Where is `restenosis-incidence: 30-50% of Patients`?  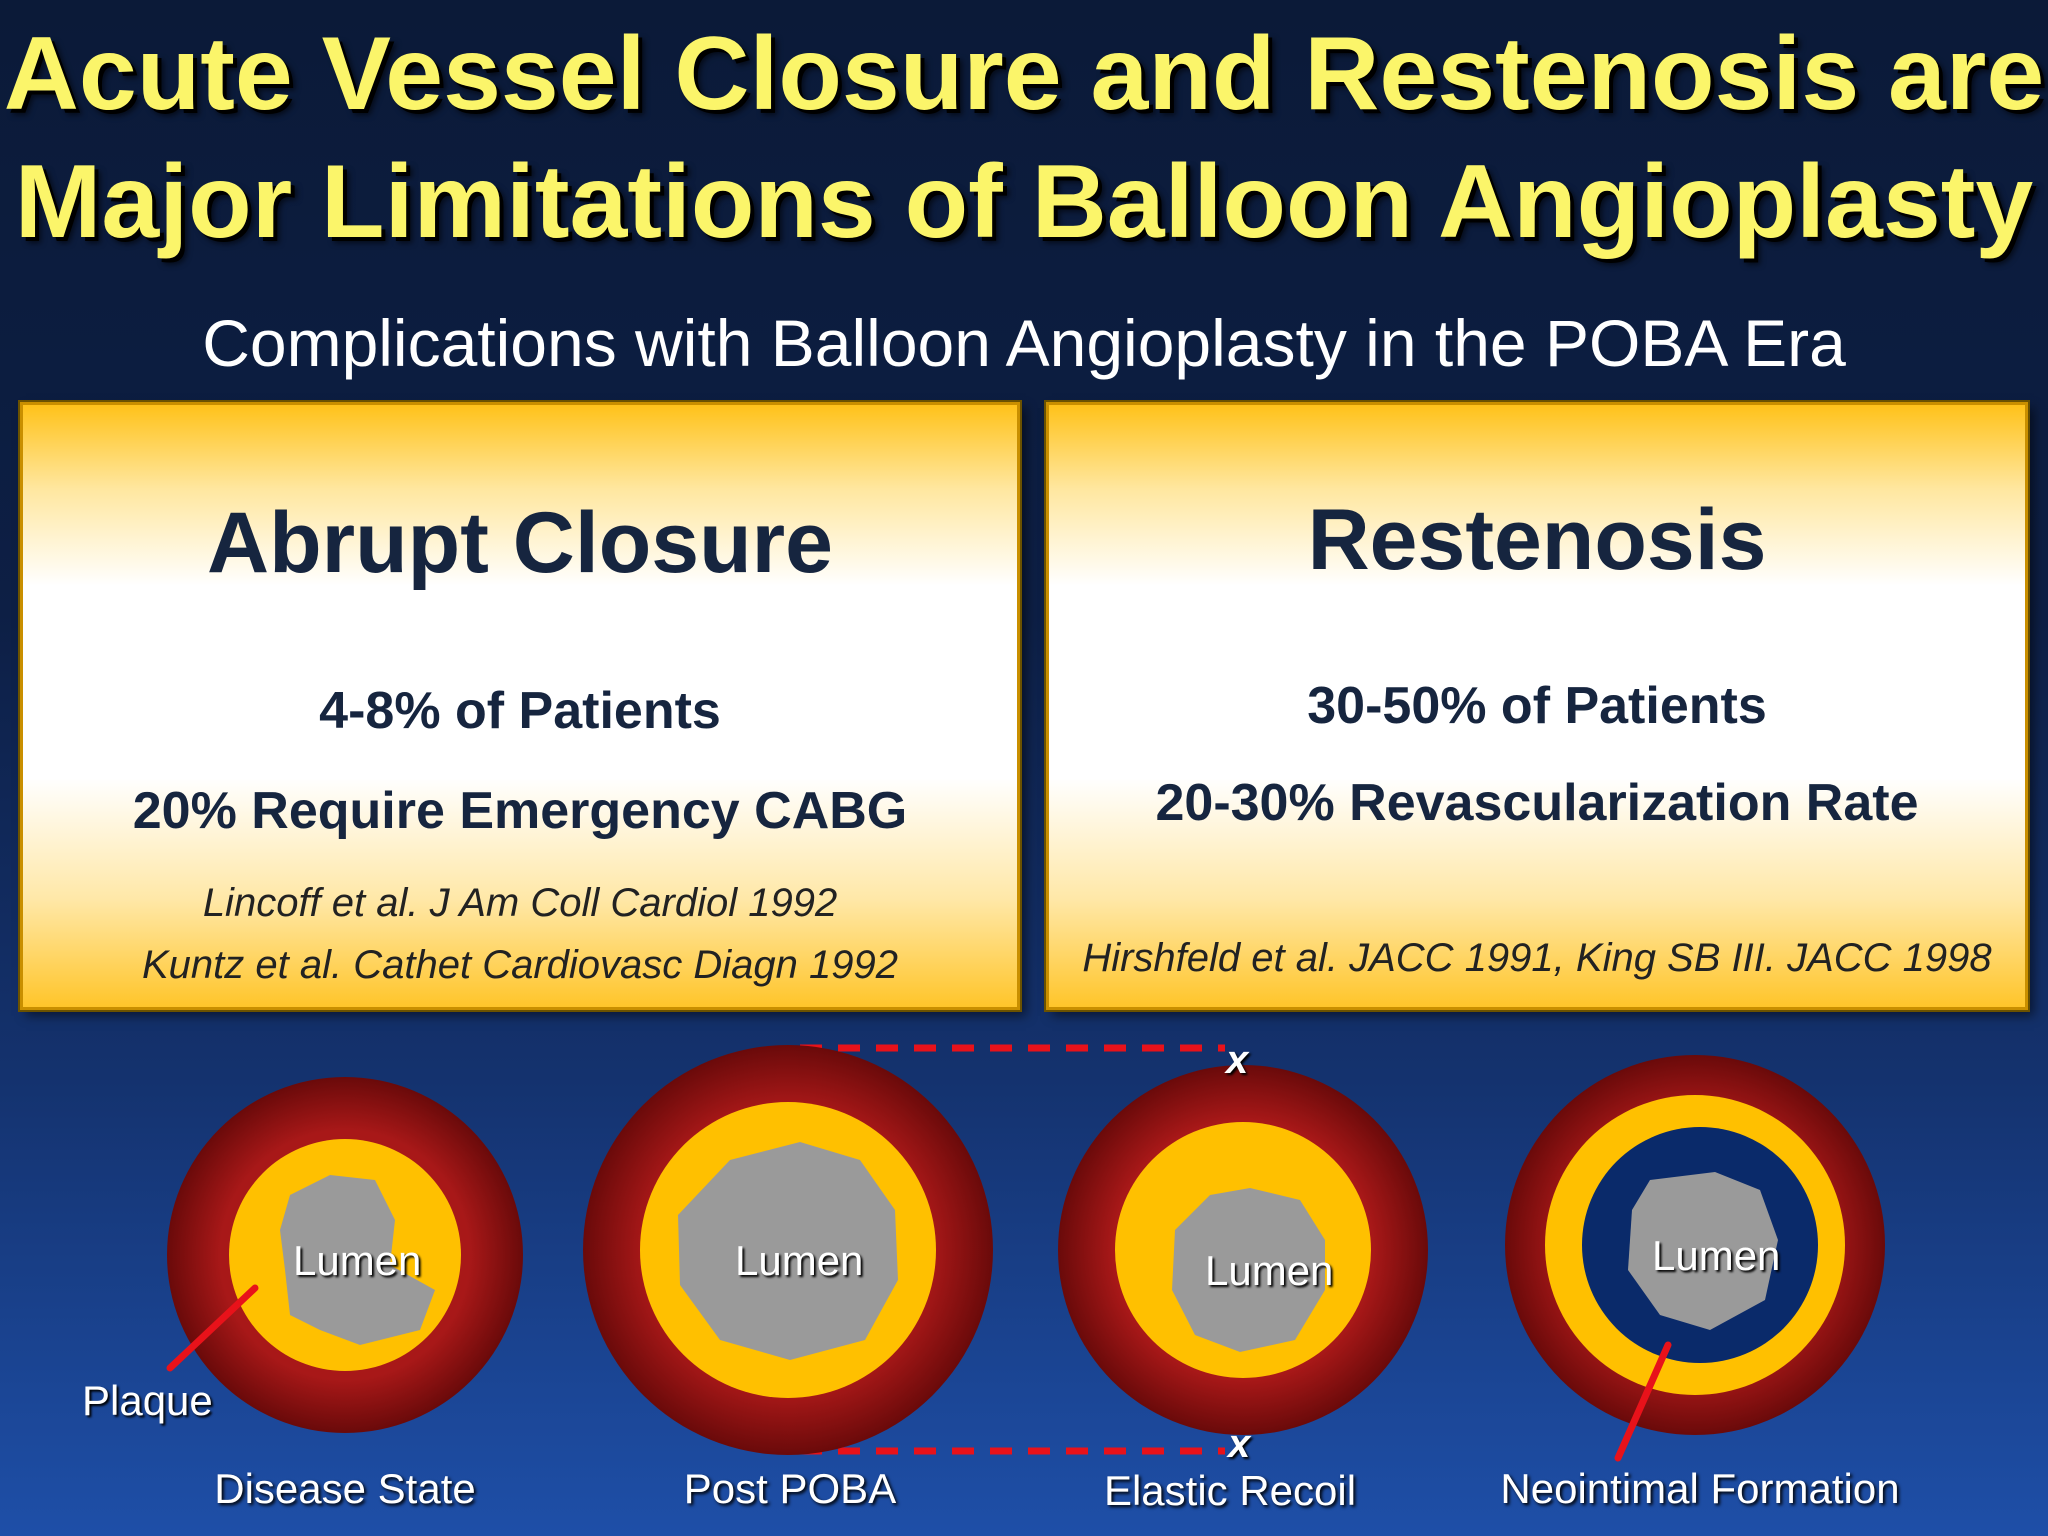
restenosis-incidence: 30-50% of Patients is located at coordinates (1537, 706).